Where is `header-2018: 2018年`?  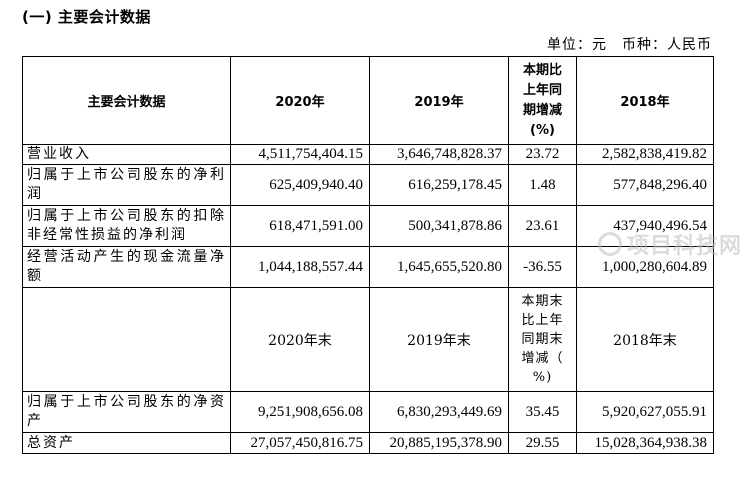 header-2018: 2018年 is located at coordinates (645, 100).